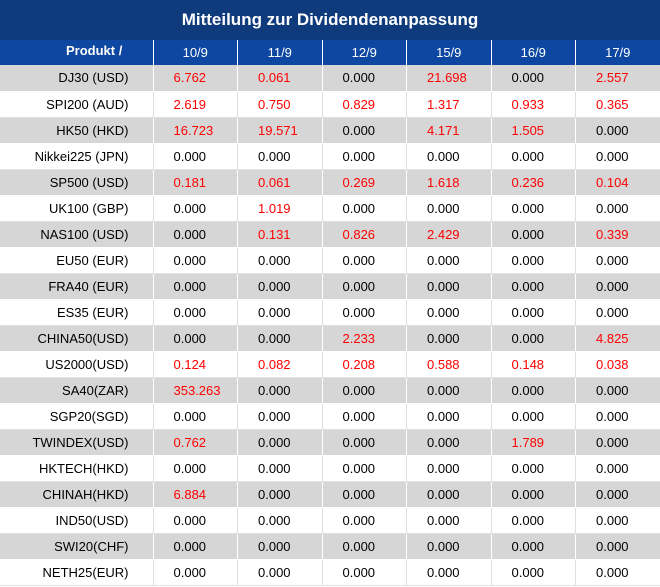 The image size is (660, 587). I want to click on product-name: DJ30 (USD), so click(77, 78).